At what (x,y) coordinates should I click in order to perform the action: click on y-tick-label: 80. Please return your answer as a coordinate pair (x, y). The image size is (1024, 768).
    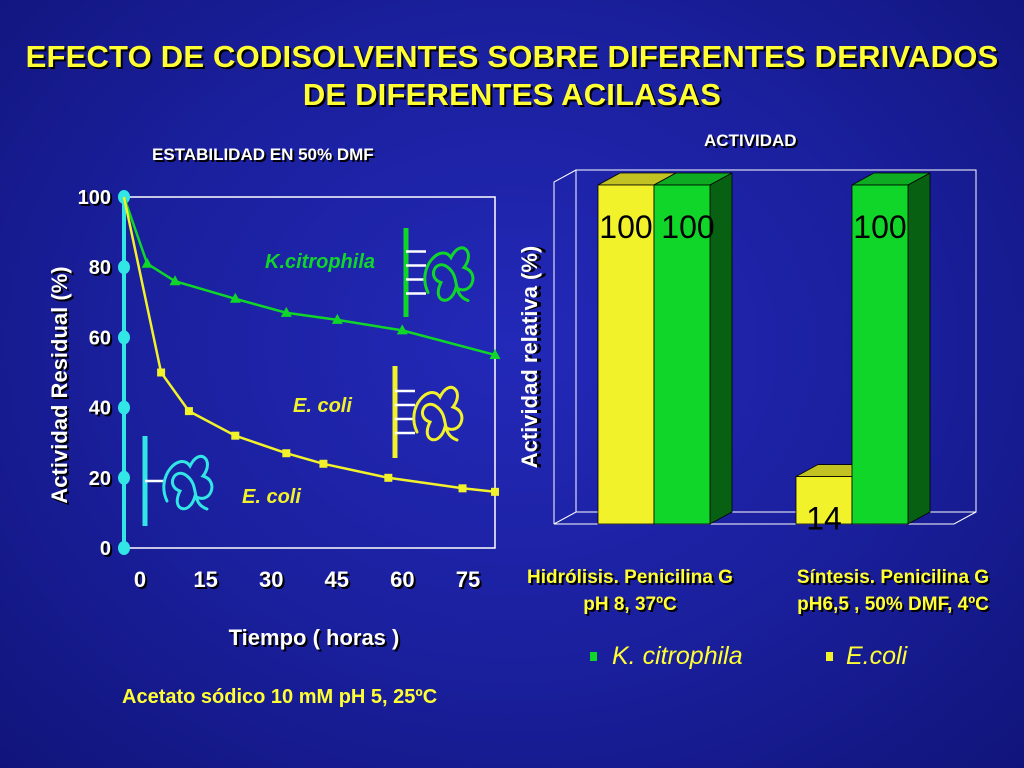
    Looking at the image, I should click on (100, 268).